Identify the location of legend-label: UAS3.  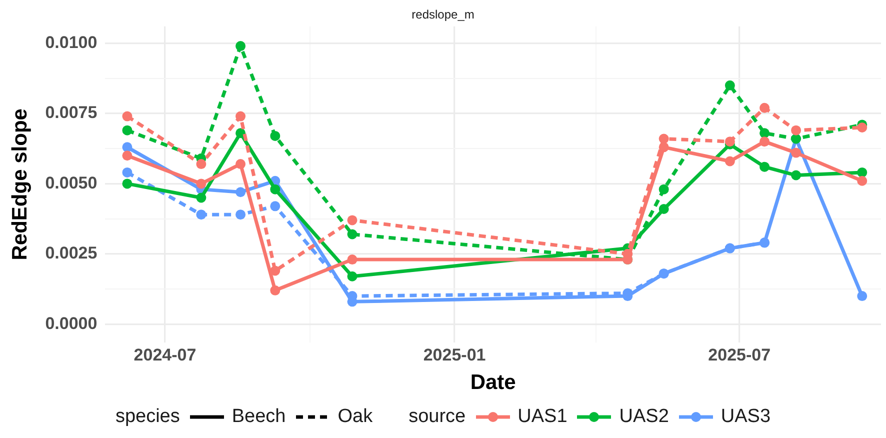
(745, 417).